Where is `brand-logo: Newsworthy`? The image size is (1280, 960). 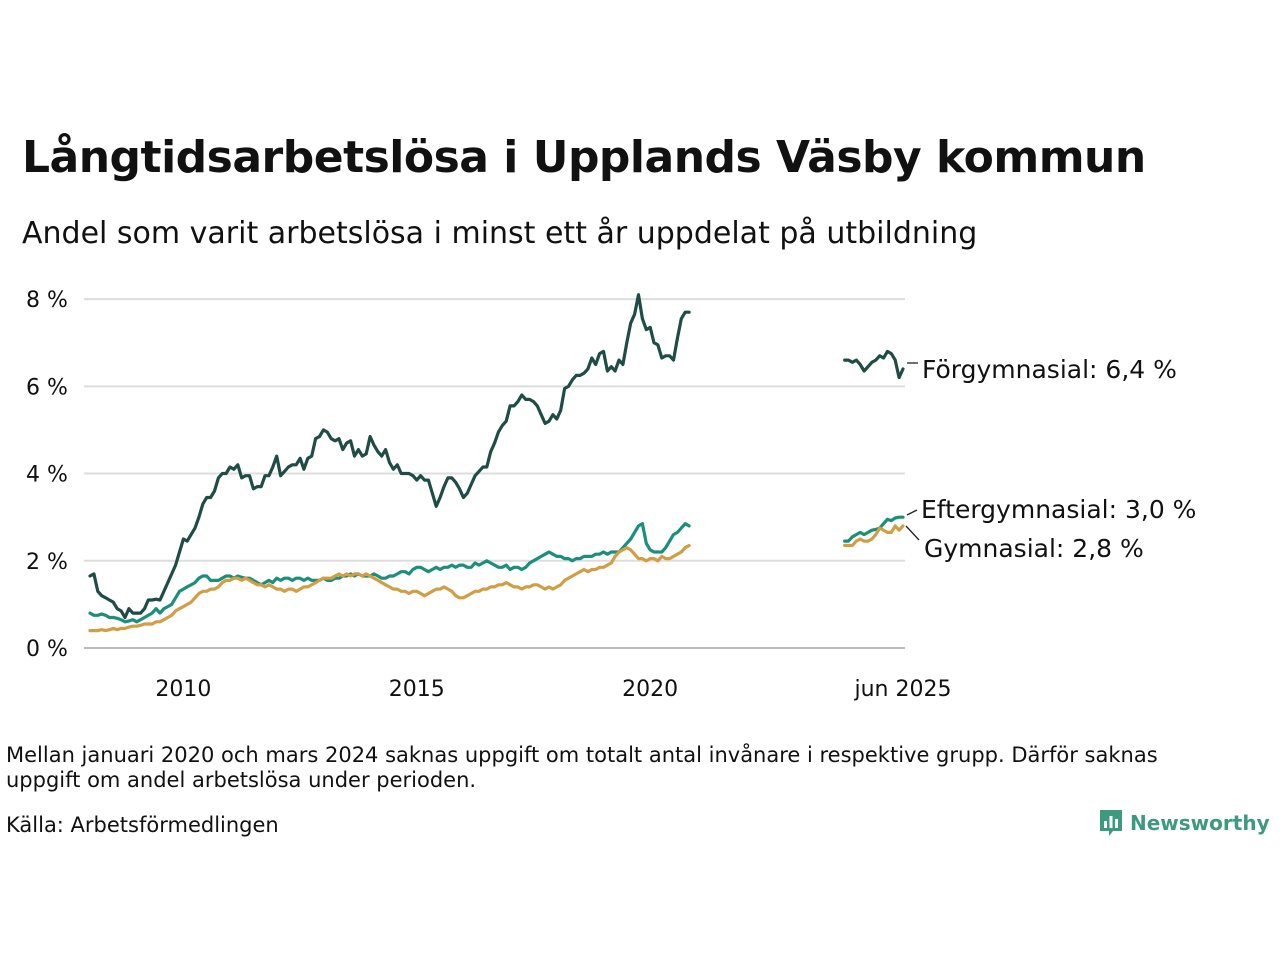 brand-logo: Newsworthy is located at coordinates (1184, 823).